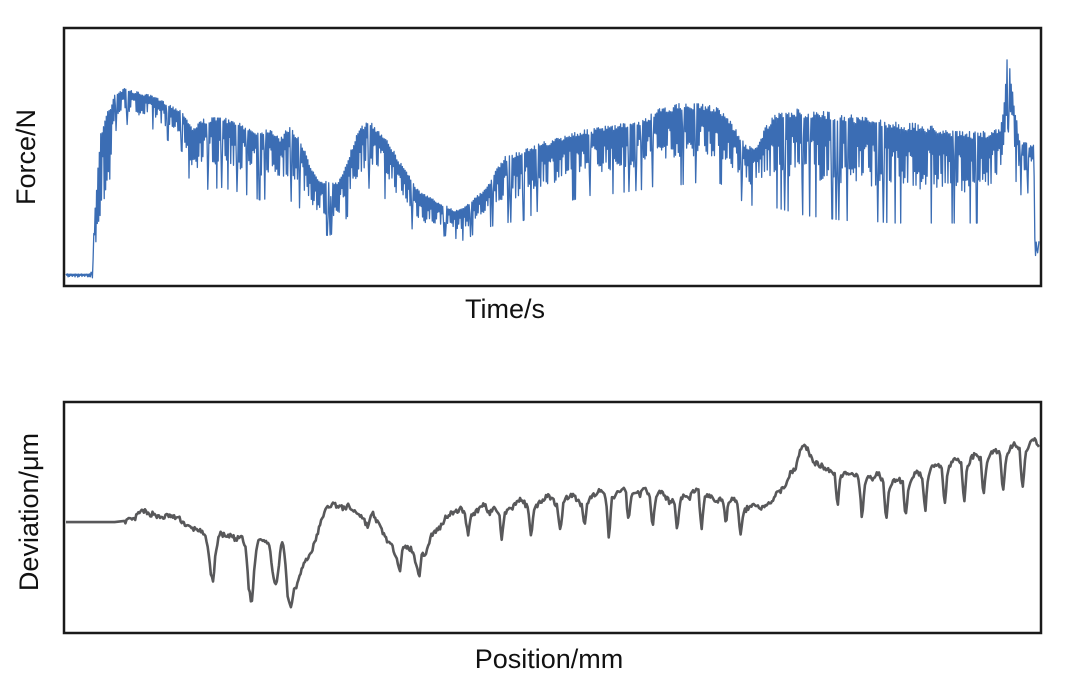 This screenshot has width=1078, height=689. What do you see at coordinates (549, 659) in the screenshot?
I see `deviation-x-axis-label: Position/mm` at bounding box center [549, 659].